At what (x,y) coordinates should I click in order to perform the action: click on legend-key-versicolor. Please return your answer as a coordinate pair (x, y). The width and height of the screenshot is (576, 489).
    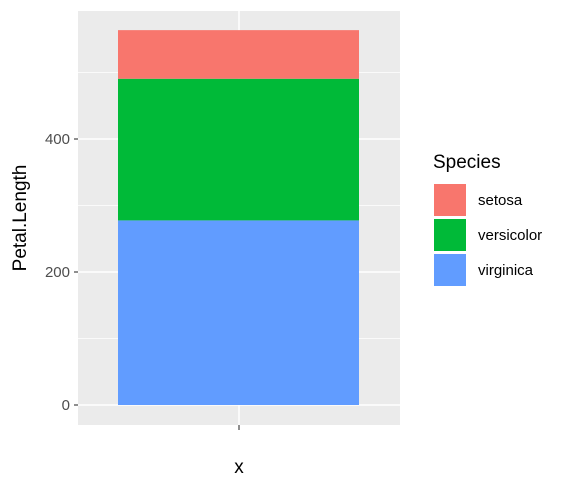
    Looking at the image, I should click on (450, 235).